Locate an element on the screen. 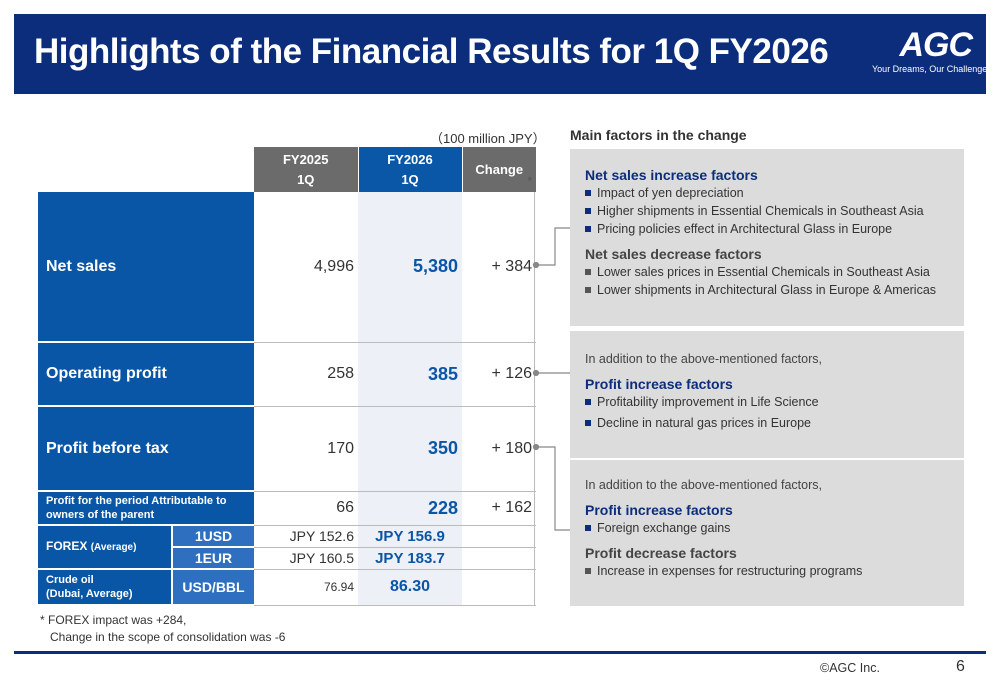  footer-divider is located at coordinates (500, 652).